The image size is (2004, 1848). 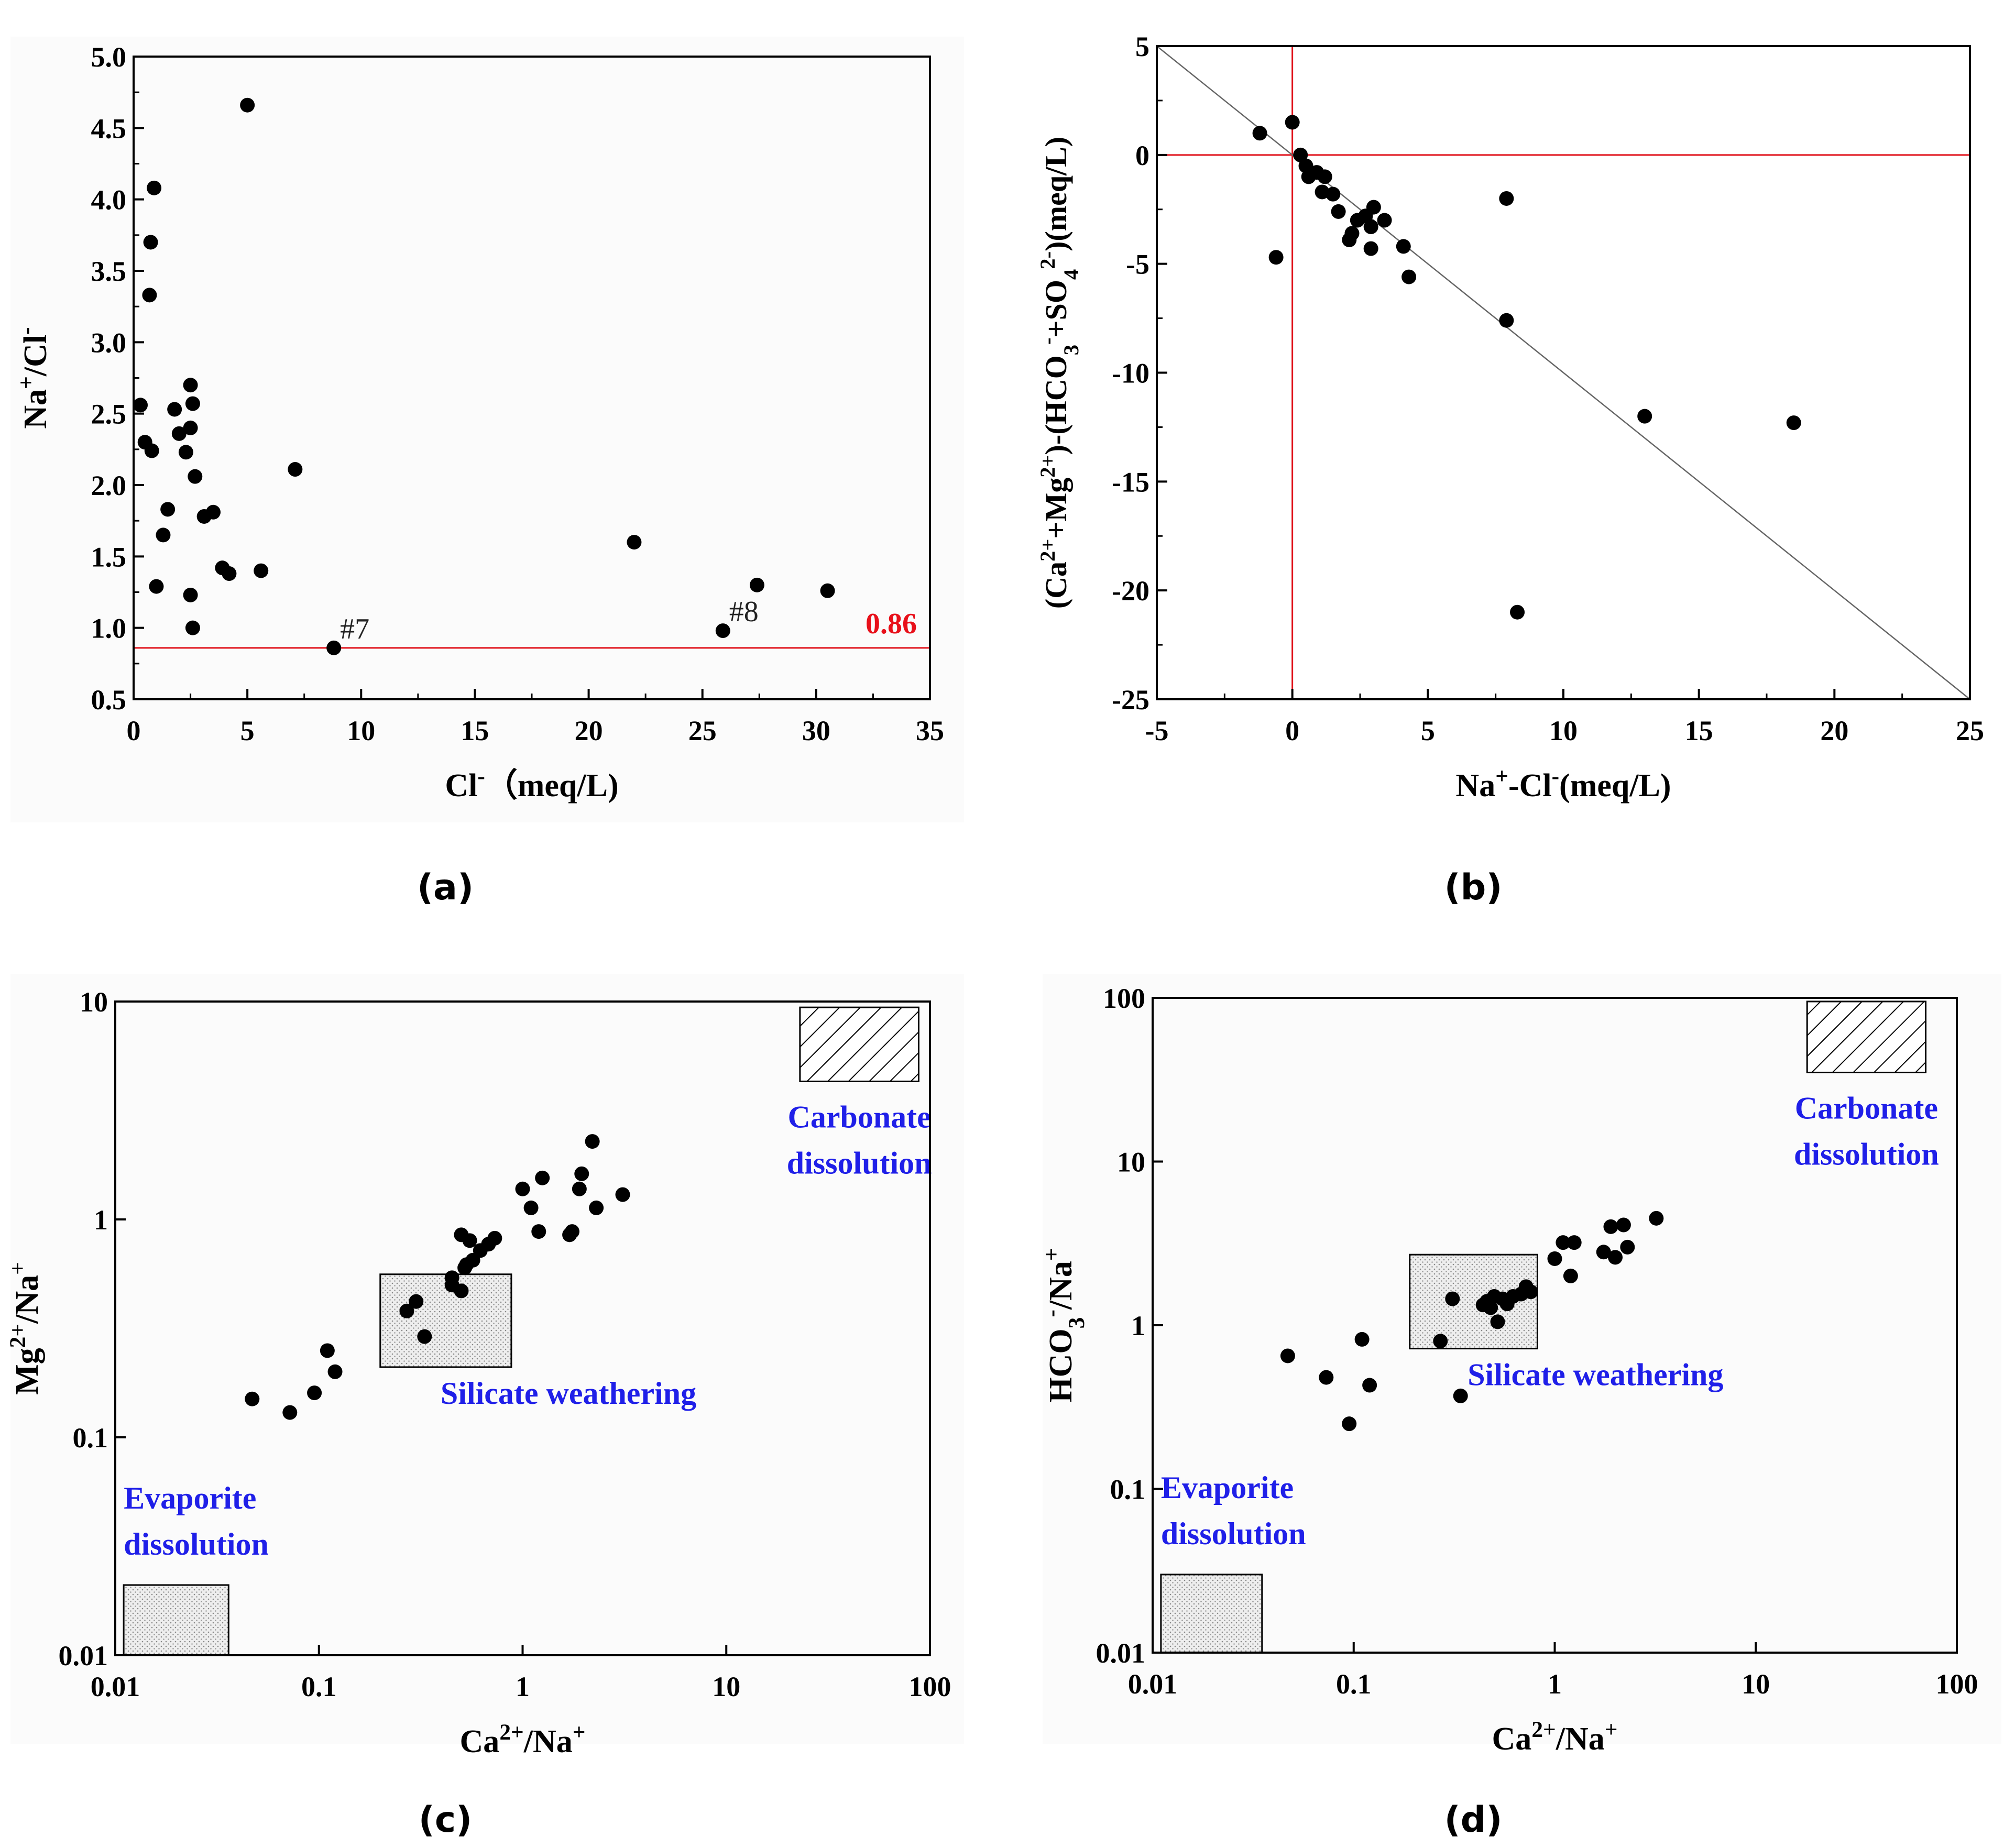 I want to click on y-axis-label: Mg2+/Na+, so click(x=25, y=1329).